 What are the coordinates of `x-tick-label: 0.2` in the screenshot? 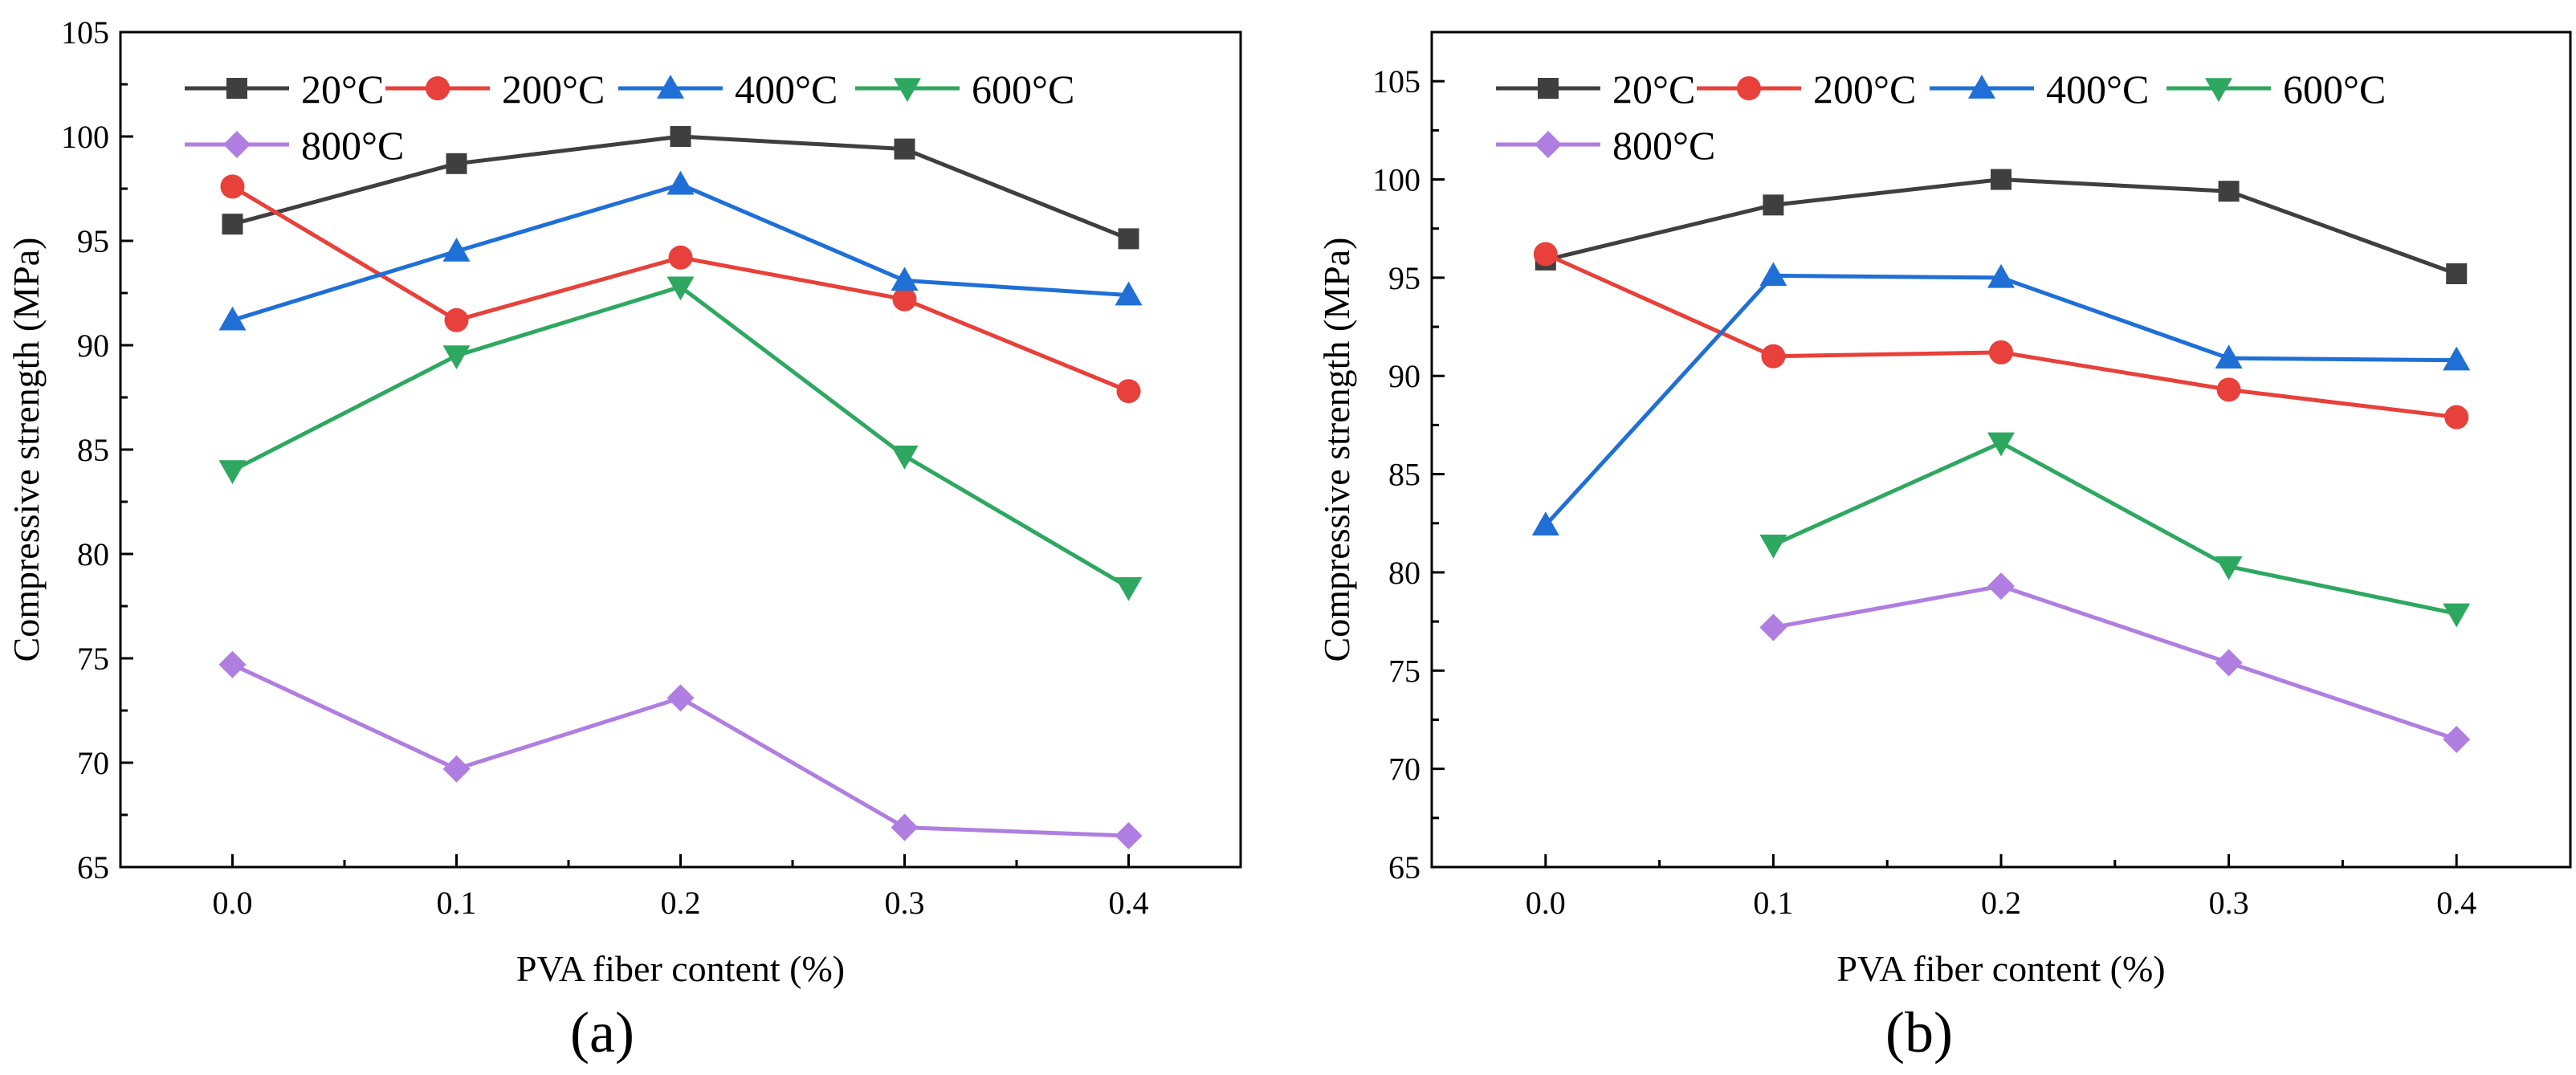 It's located at (681, 903).